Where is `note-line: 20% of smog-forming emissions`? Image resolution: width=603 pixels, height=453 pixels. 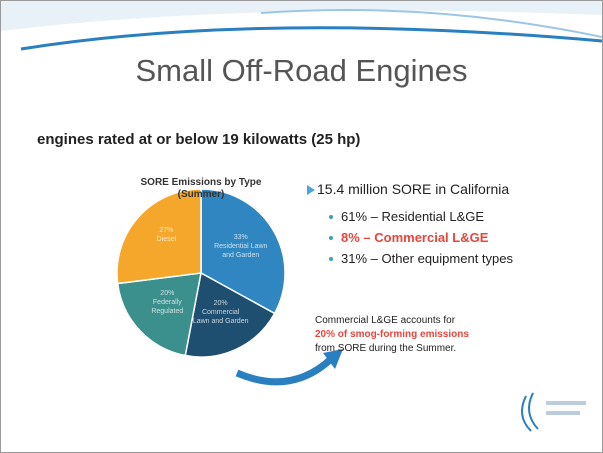 note-line: 20% of smog-forming emissions is located at coordinates (392, 334).